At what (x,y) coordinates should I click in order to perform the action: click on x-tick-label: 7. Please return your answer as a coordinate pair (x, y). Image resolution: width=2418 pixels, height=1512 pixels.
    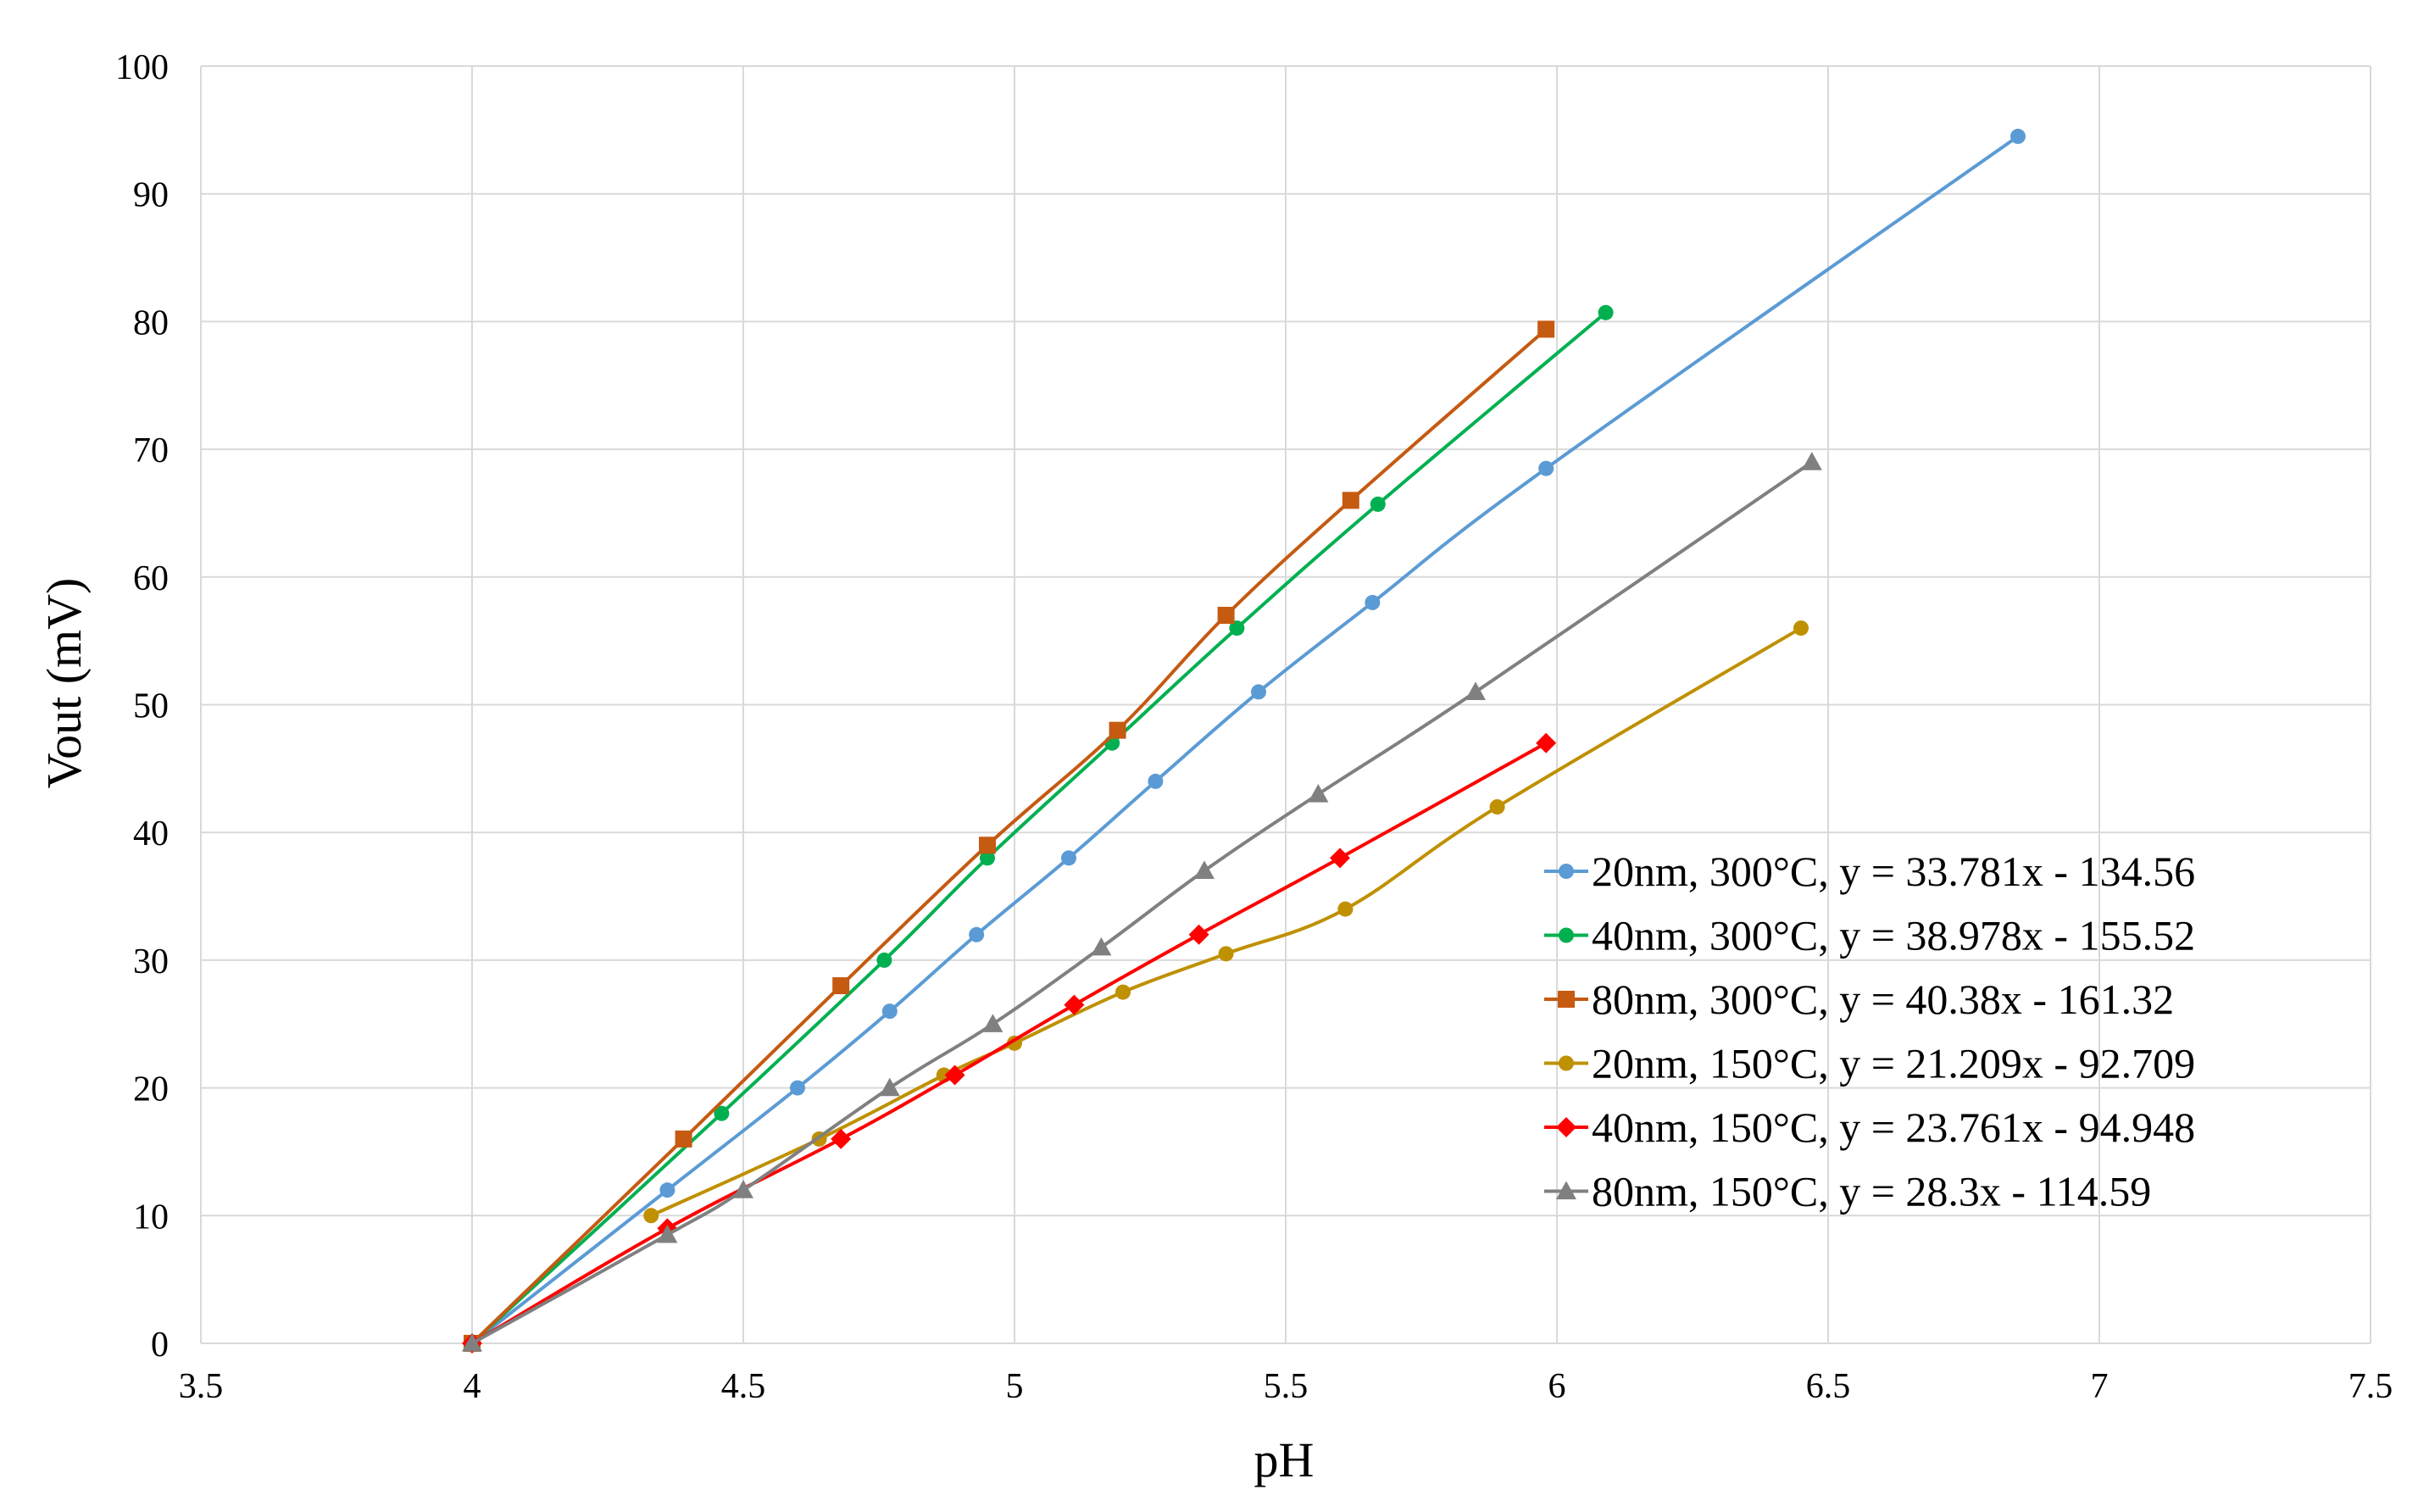
    Looking at the image, I should click on (2100, 1387).